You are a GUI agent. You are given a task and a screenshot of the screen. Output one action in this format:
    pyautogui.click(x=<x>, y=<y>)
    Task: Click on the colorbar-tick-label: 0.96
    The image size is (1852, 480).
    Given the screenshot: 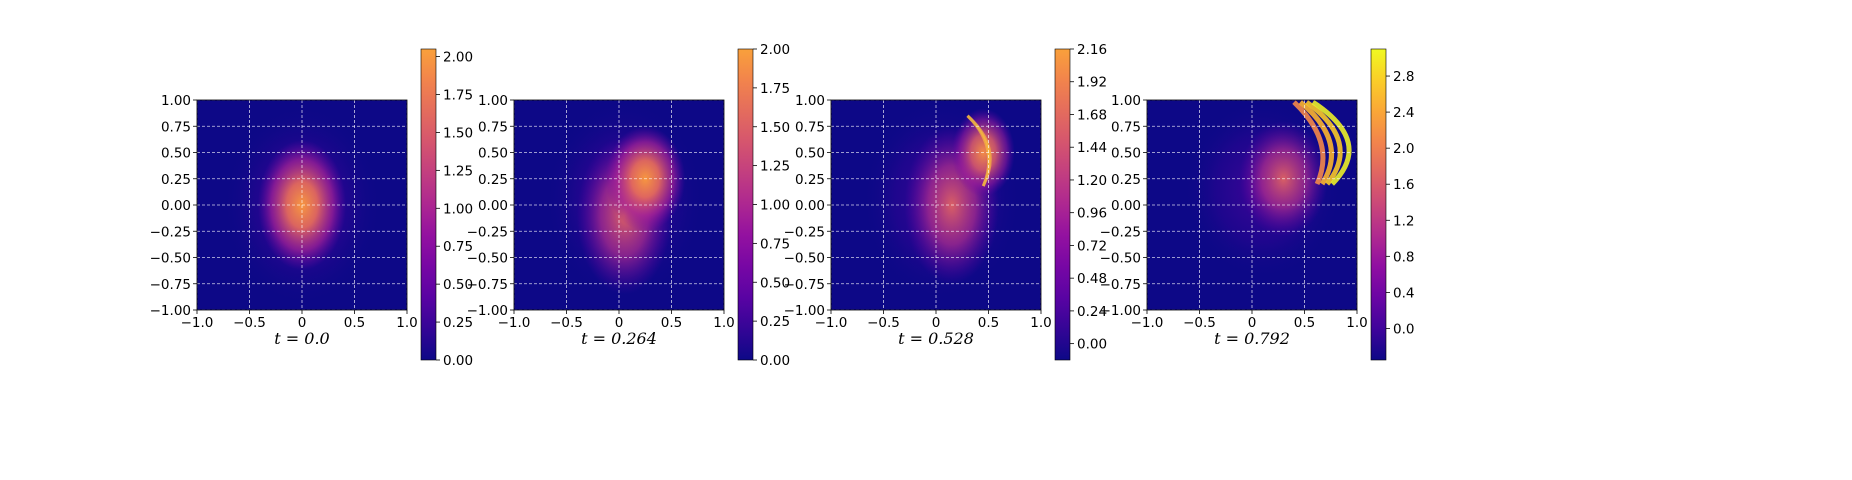 What is the action you would take?
    pyautogui.click(x=1092, y=214)
    